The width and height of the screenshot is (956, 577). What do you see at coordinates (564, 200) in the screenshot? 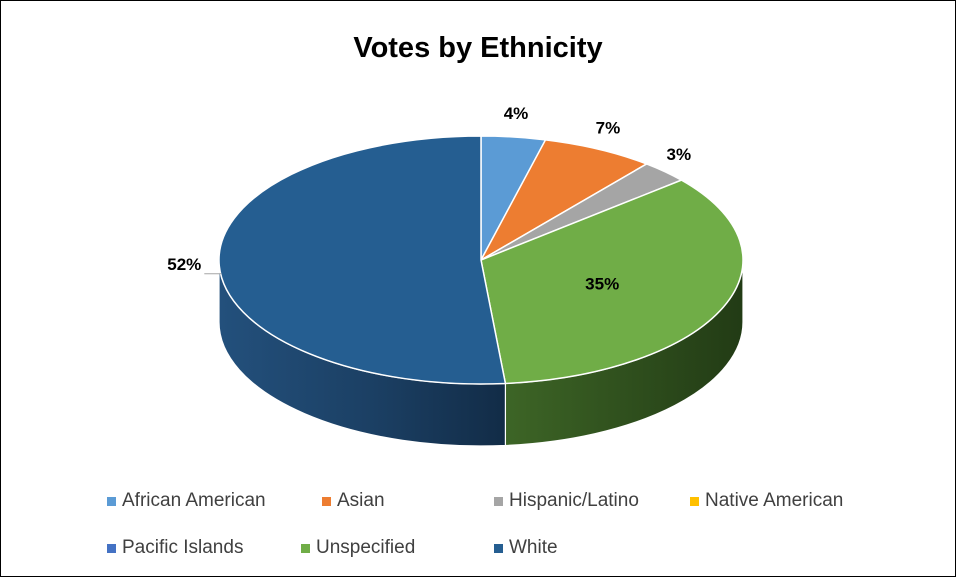
I see `pie-slice-asian` at bounding box center [564, 200].